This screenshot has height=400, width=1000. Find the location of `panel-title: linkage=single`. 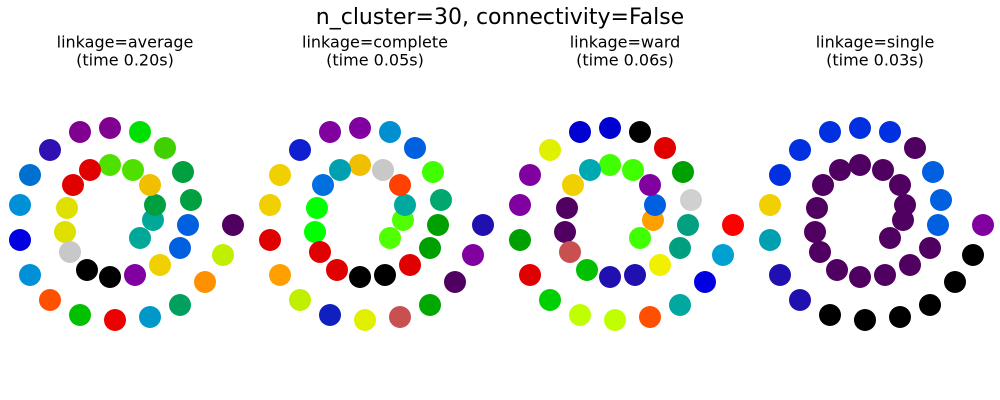

panel-title: linkage=single is located at coordinates (875, 42).